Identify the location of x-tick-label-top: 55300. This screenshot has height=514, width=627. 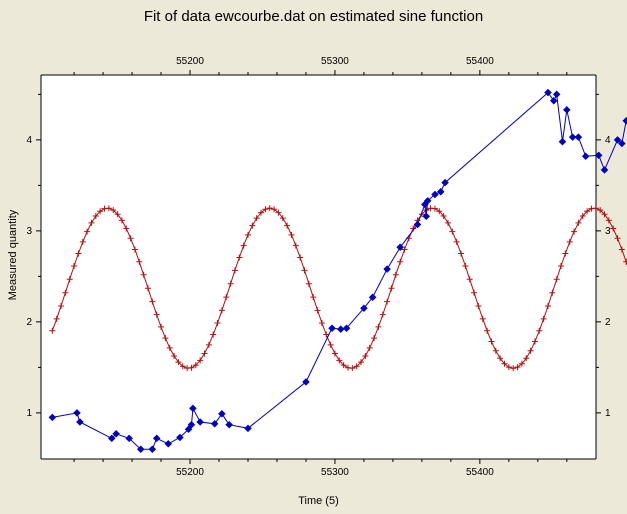
(335, 61).